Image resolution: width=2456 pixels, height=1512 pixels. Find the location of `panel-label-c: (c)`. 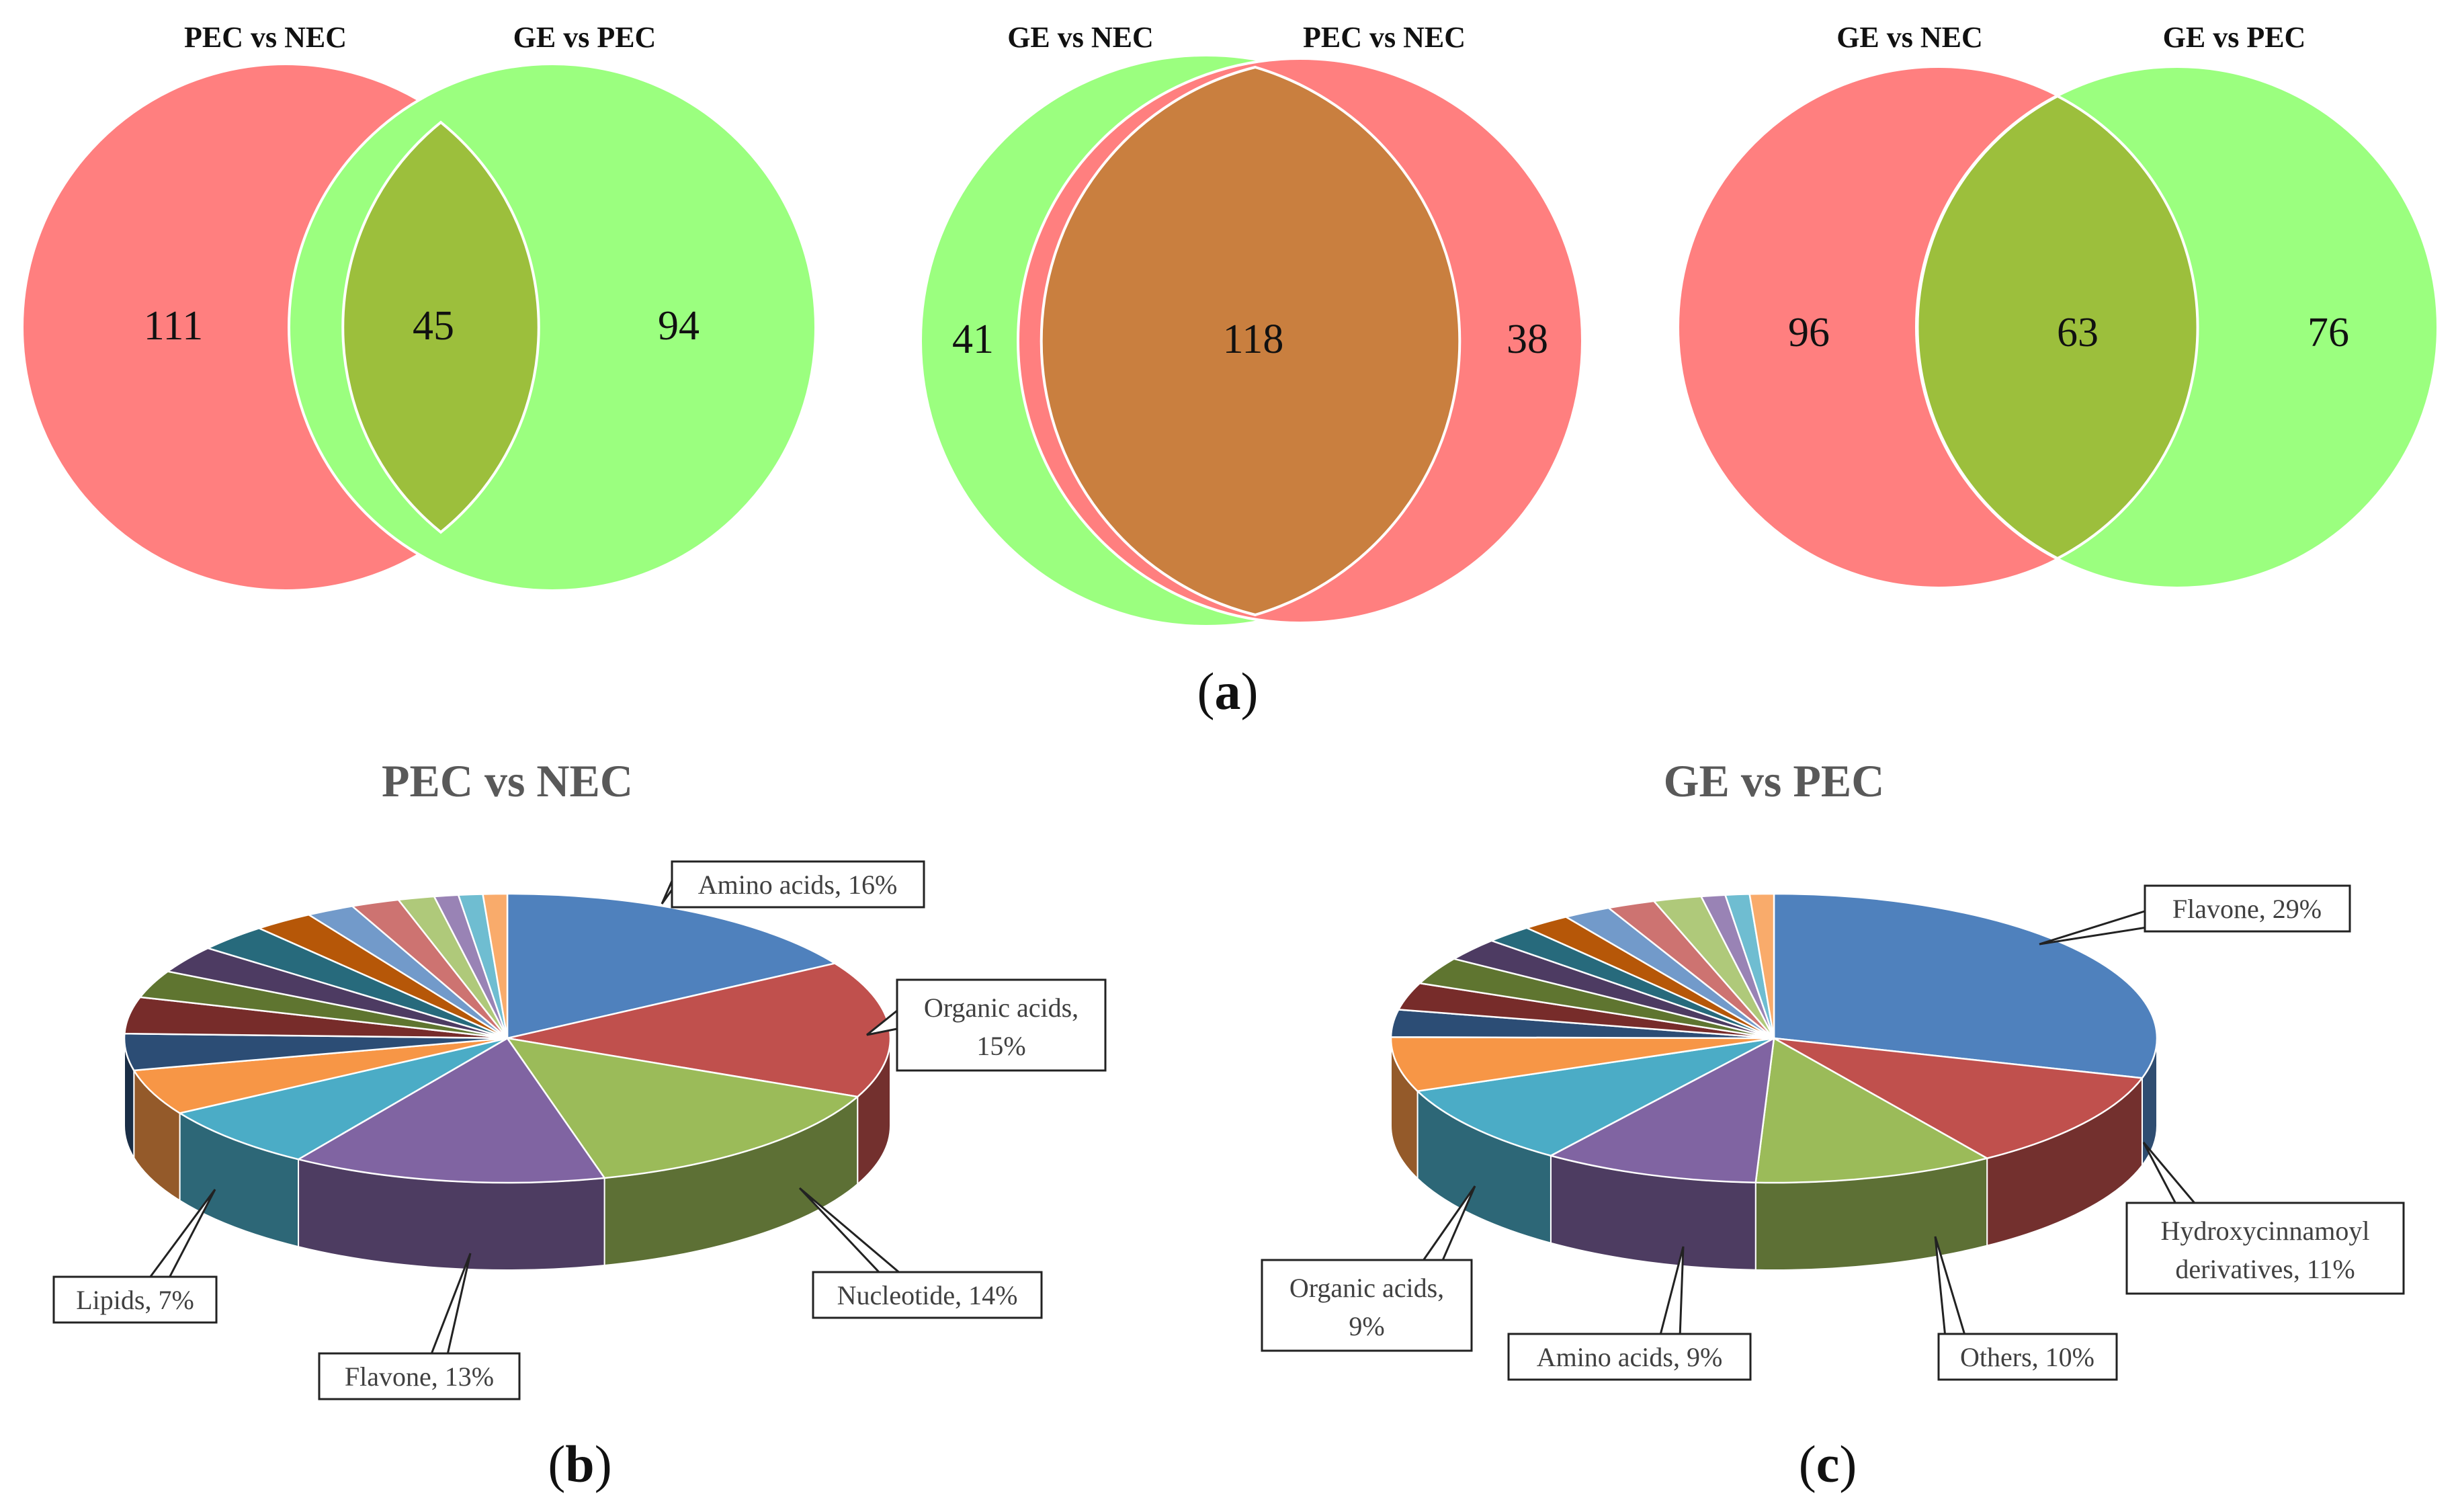

panel-label-c: (c) is located at coordinates (1828, 1464).